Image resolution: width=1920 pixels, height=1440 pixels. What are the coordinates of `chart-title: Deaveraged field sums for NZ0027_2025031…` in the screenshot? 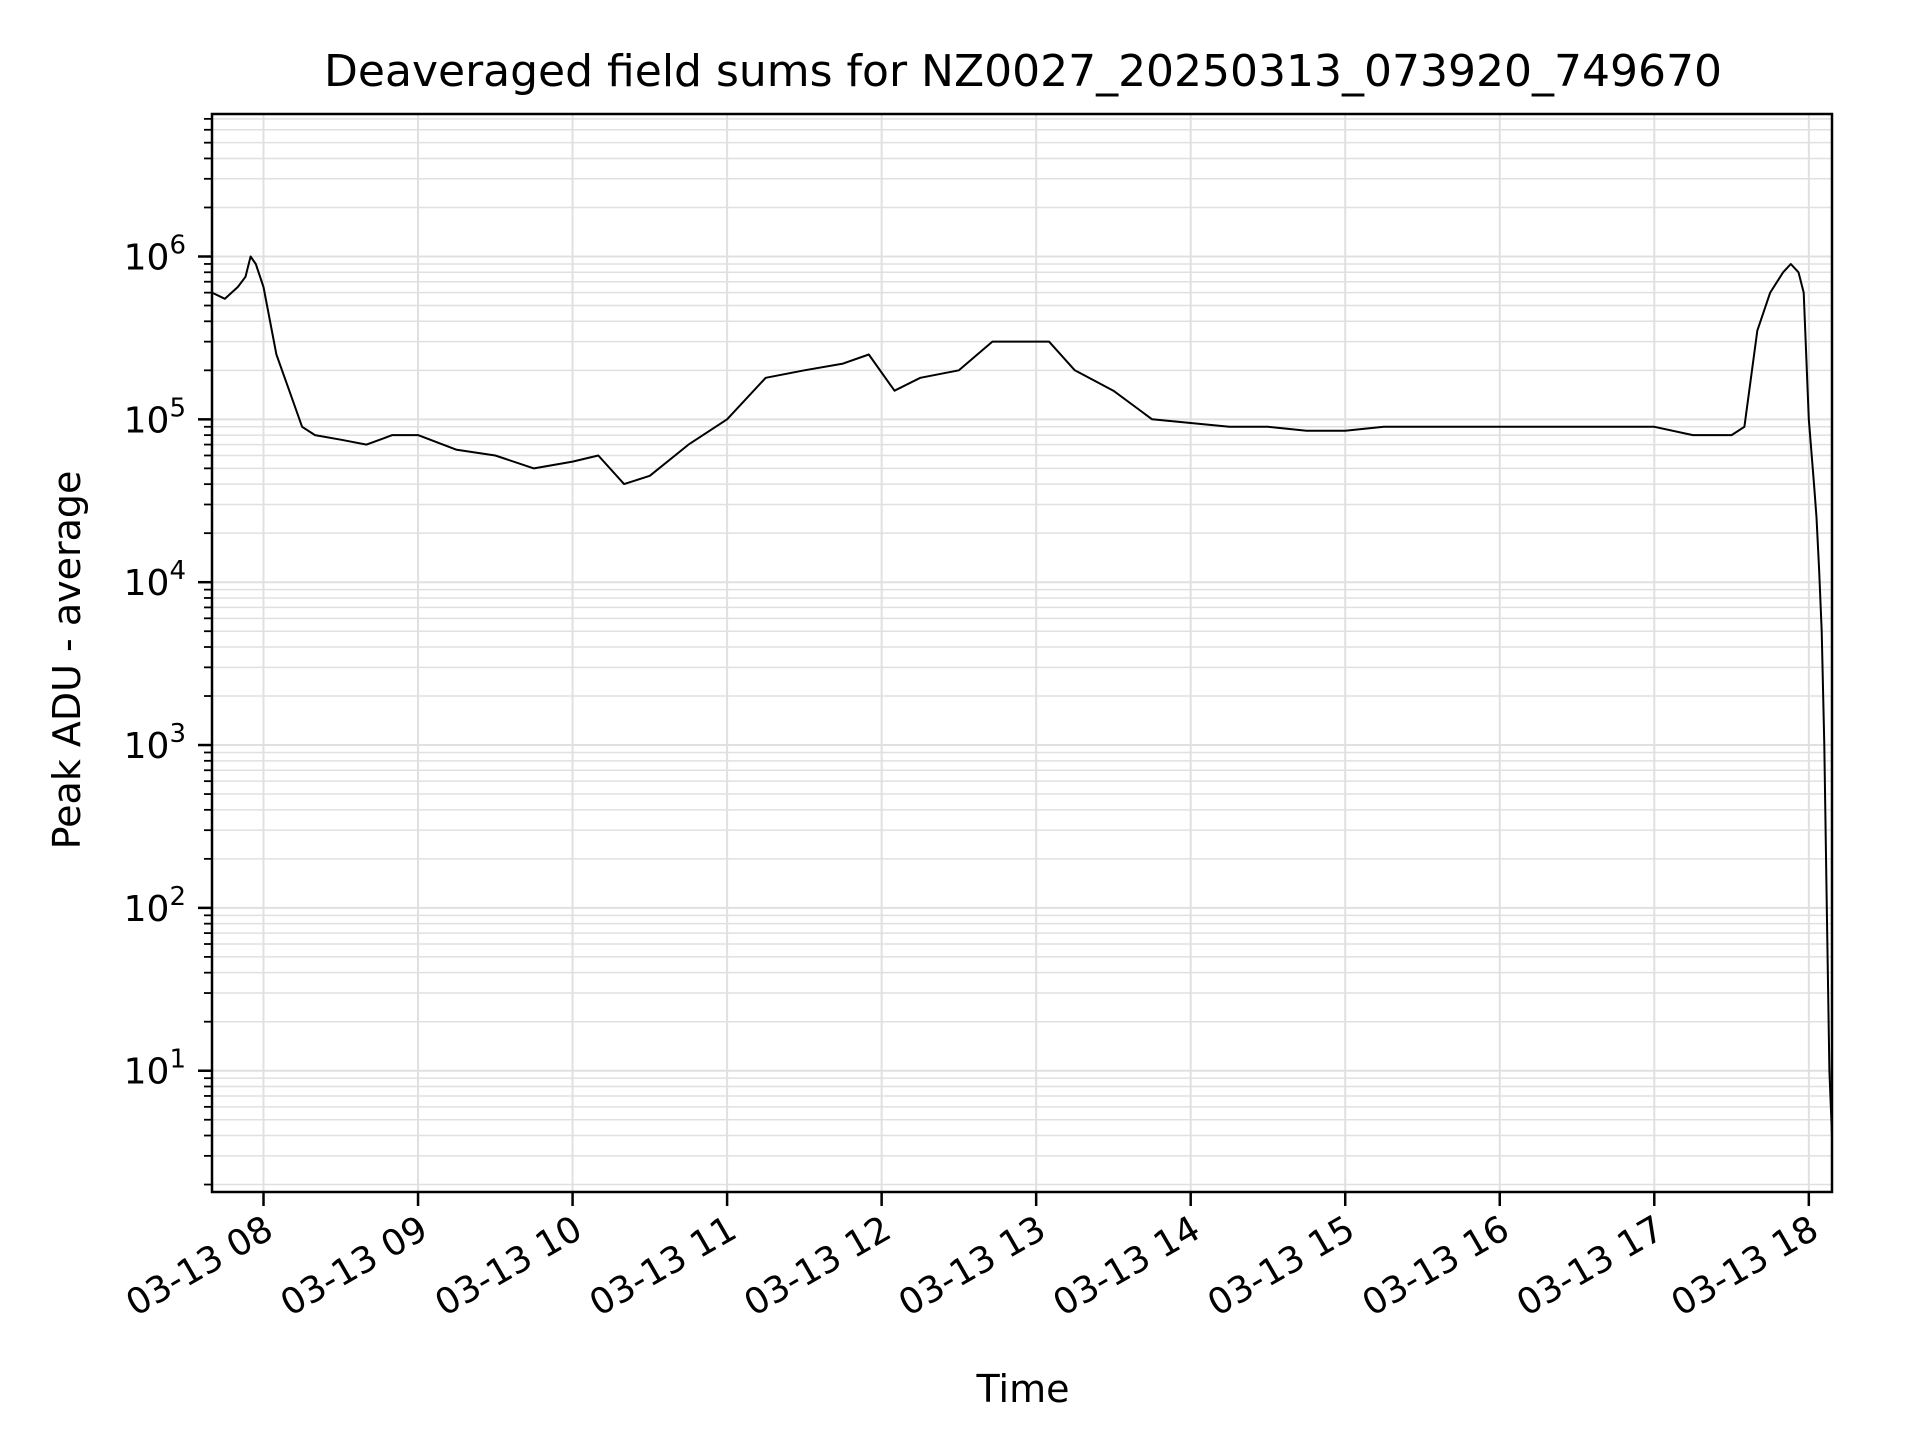 It's located at (1023, 71).